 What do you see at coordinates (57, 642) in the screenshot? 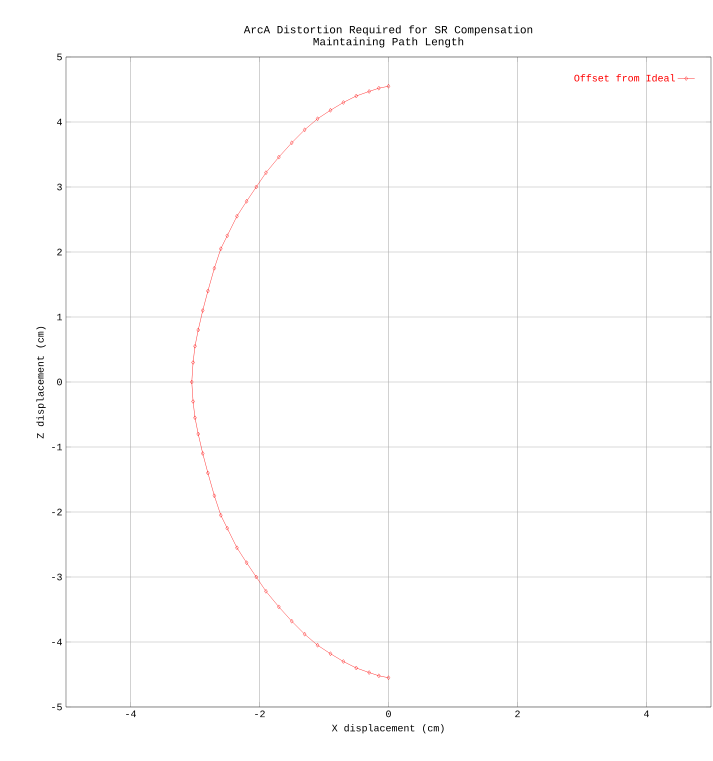
I see `y-tick-label: -4` at bounding box center [57, 642].